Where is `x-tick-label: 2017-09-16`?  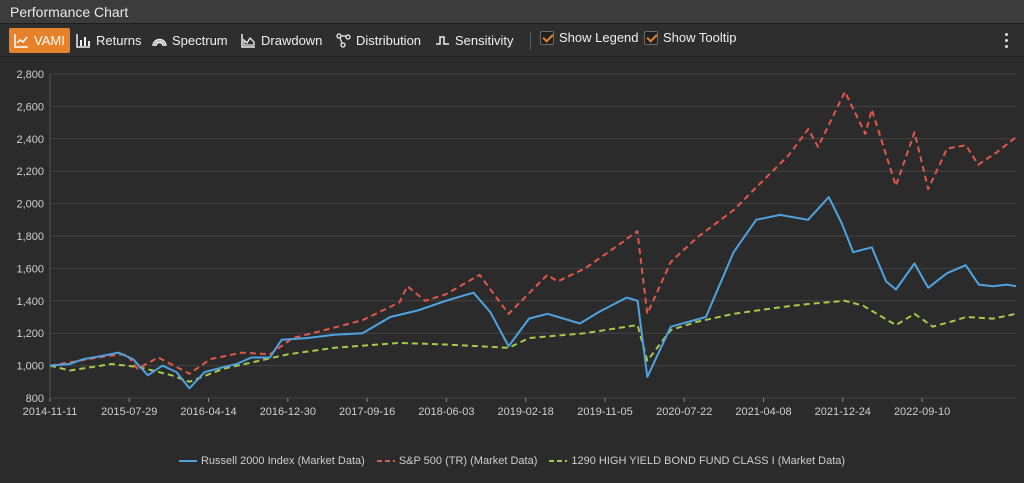
x-tick-label: 2017-09-16 is located at coordinates (367, 412).